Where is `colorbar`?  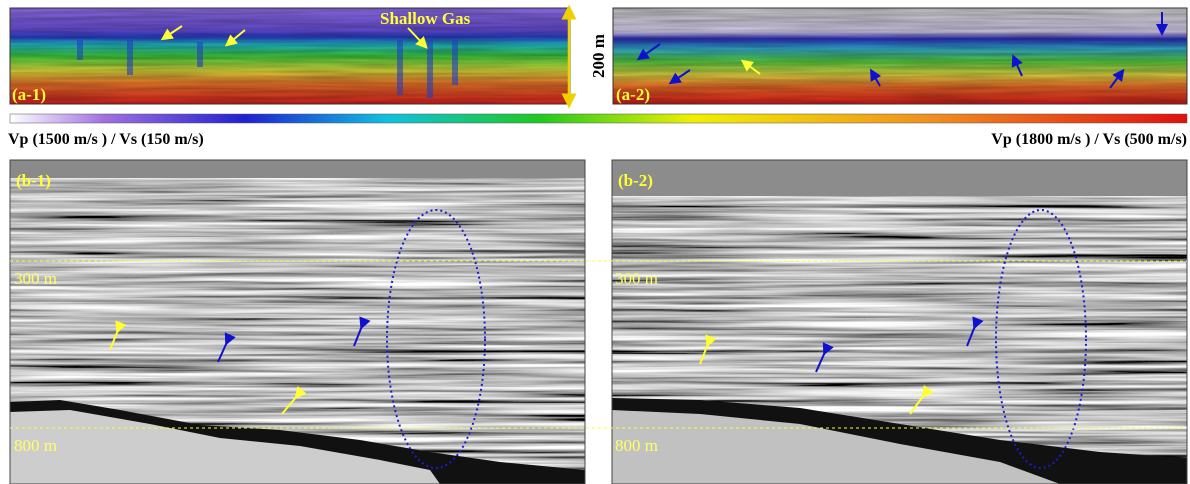
colorbar is located at coordinates (598, 118).